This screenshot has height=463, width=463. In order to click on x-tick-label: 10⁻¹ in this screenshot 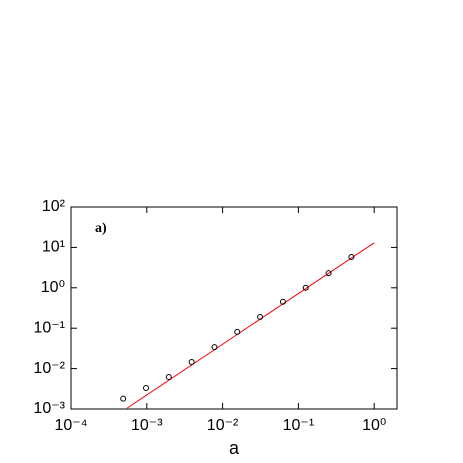, I will do `click(299, 425)`.